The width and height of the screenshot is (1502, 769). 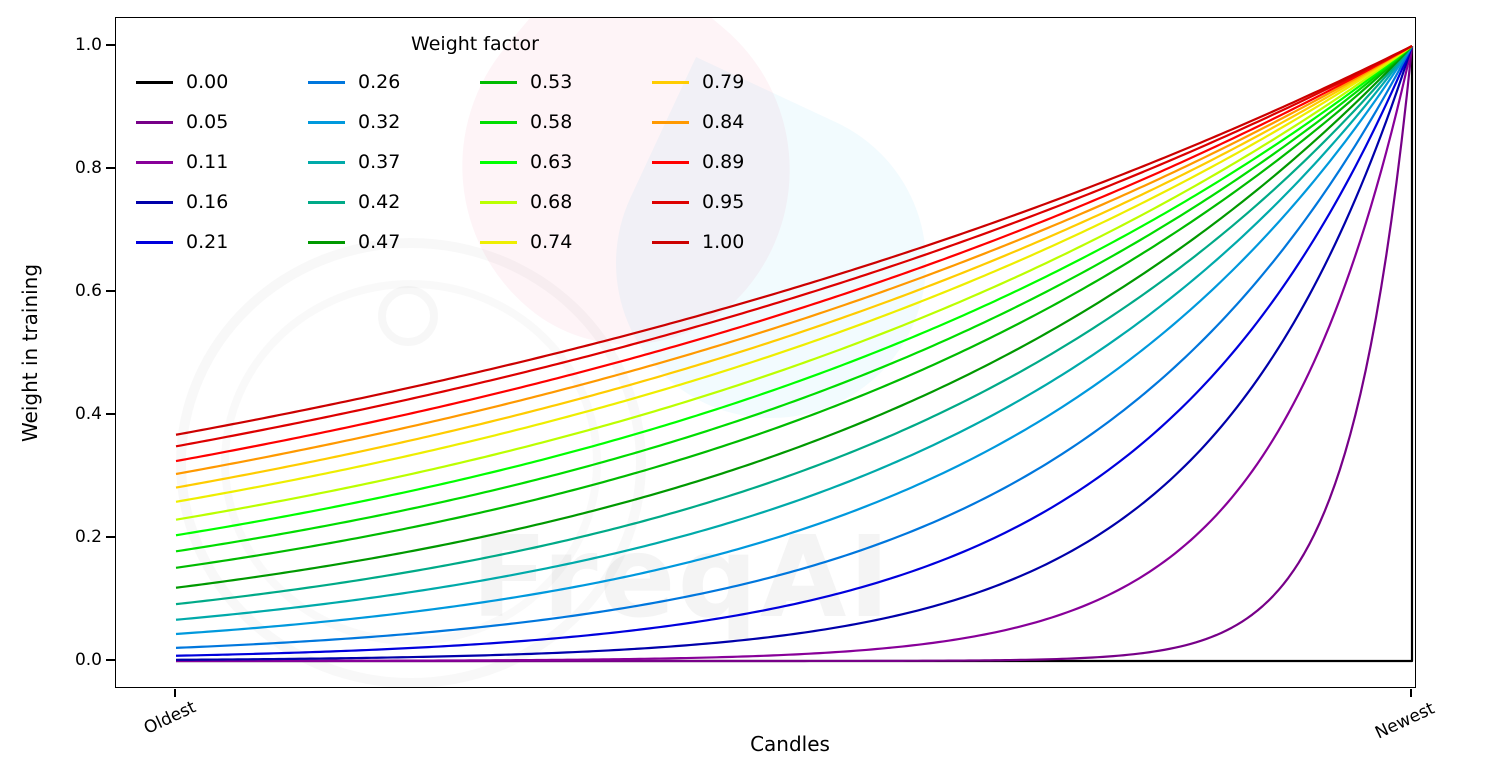 What do you see at coordinates (379, 122) in the screenshot?
I see `legend-label: 0.32` at bounding box center [379, 122].